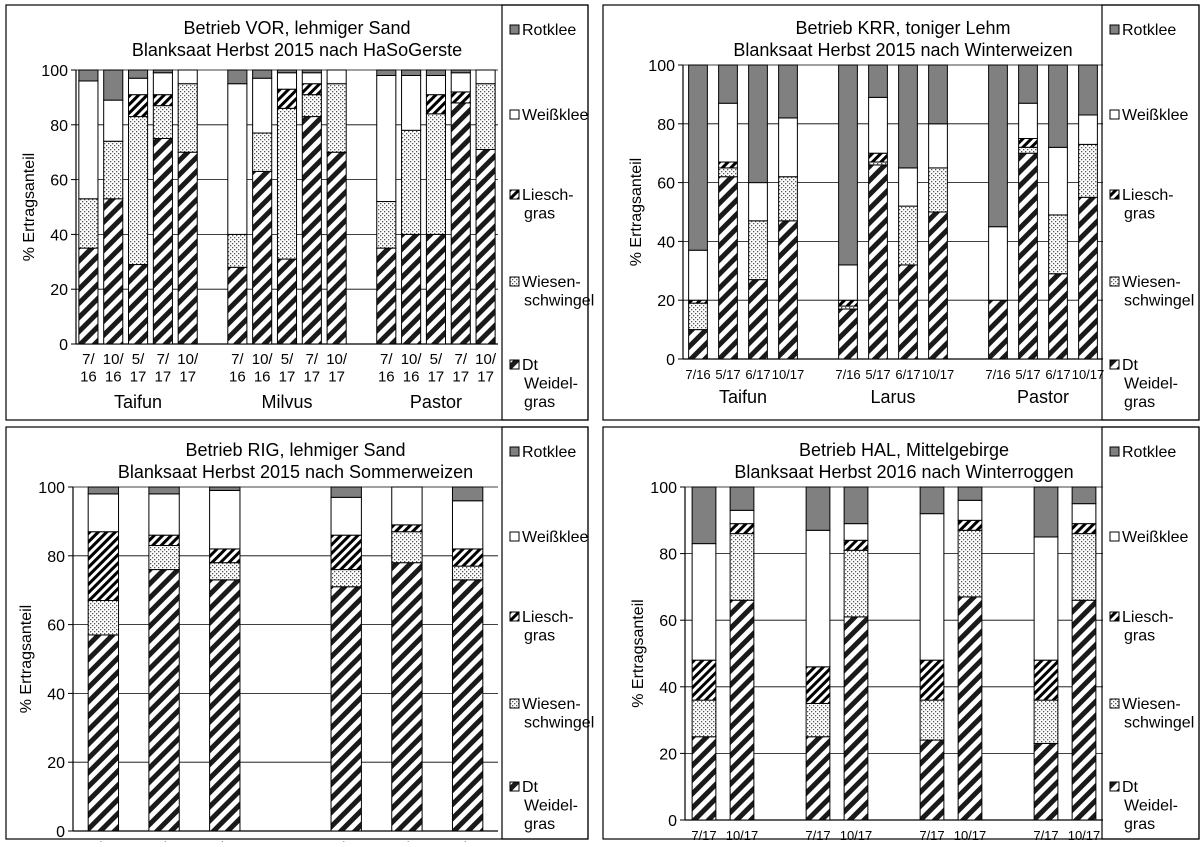 This screenshot has width=1201, height=847. I want to click on group-label: Taifun, so click(743, 397).